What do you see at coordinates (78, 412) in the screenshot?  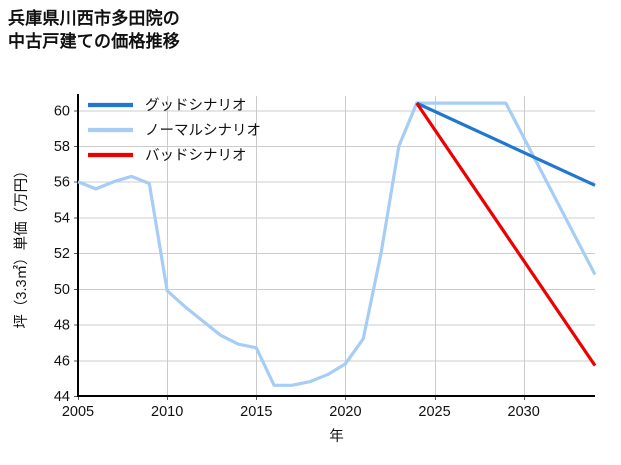 I see `x-tick-label: 2005` at bounding box center [78, 412].